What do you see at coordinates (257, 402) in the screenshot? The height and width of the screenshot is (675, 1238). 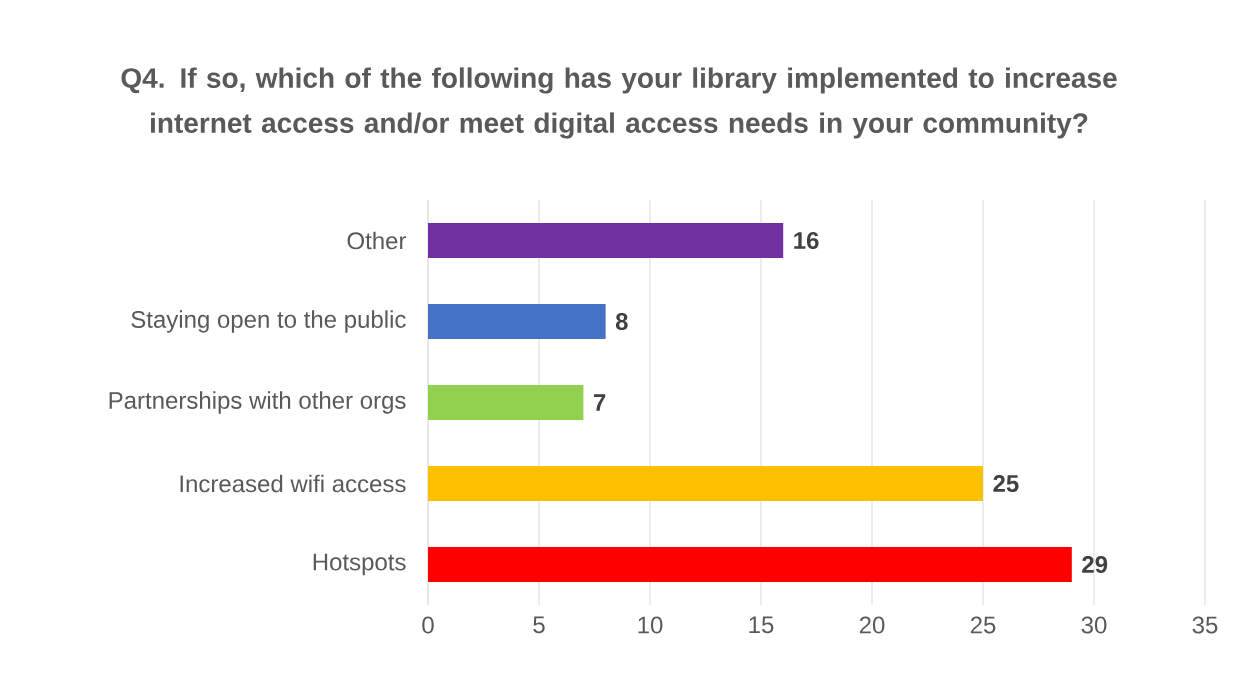 I see `y-tick-label: Partnerships with other orgs` at bounding box center [257, 402].